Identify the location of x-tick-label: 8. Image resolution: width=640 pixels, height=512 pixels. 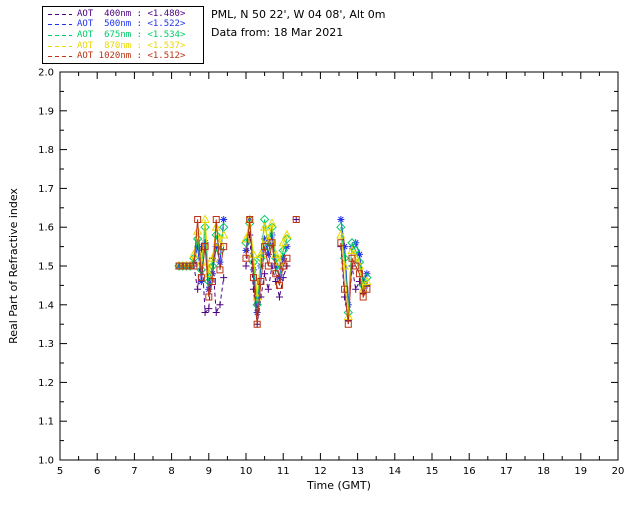
(171, 471).